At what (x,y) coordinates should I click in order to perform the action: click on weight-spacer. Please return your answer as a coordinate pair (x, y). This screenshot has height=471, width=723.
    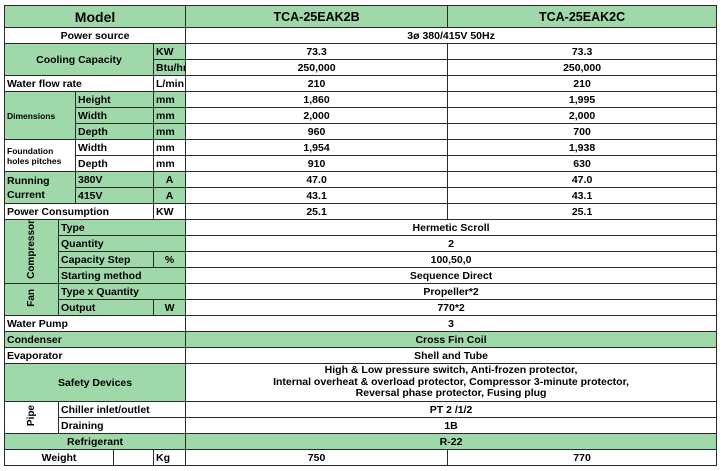
    Looking at the image, I should click on (133, 457).